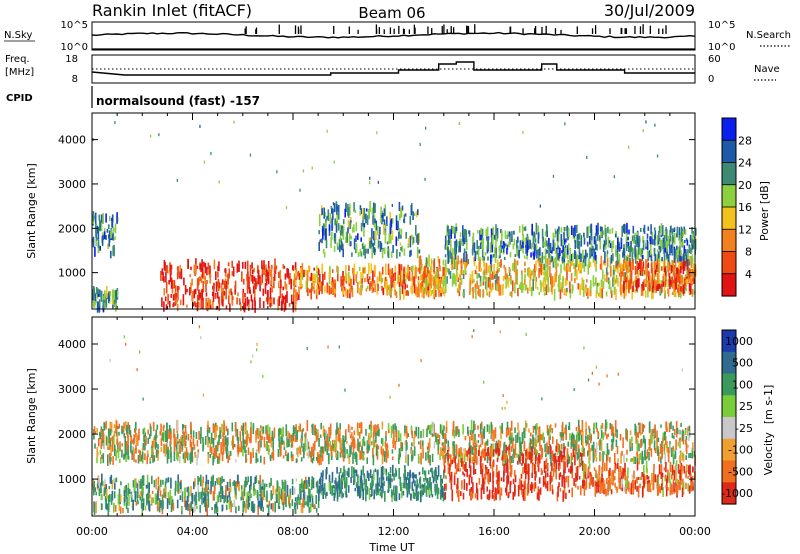 Image resolution: width=800 pixels, height=554 pixels. What do you see at coordinates (745, 229) in the screenshot?
I see `power-colorbar-tick-label: 12` at bounding box center [745, 229].